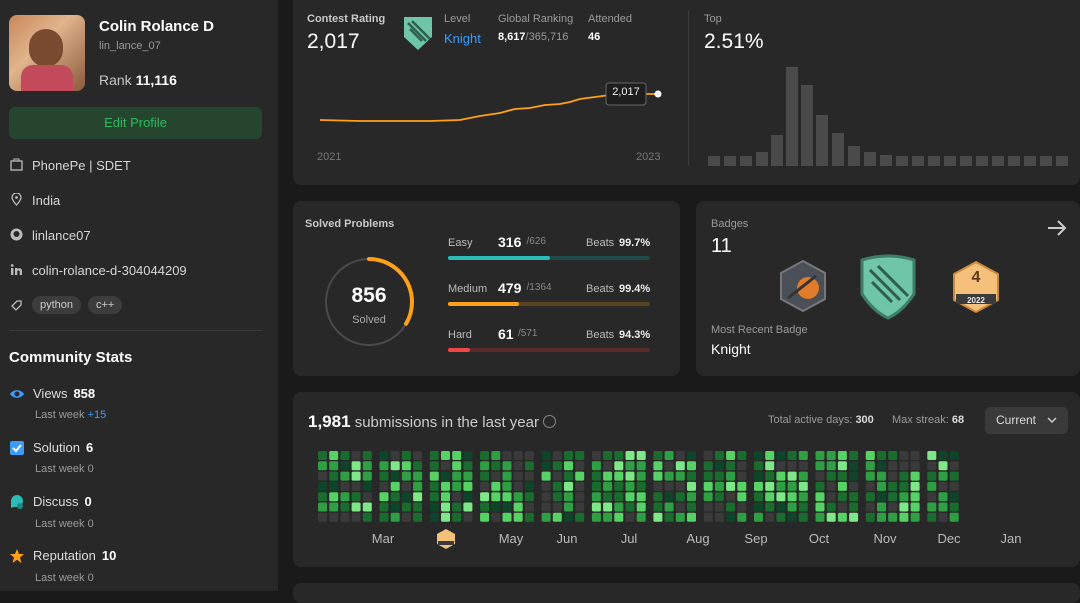  I want to click on badges-arrow, so click(1057, 228).